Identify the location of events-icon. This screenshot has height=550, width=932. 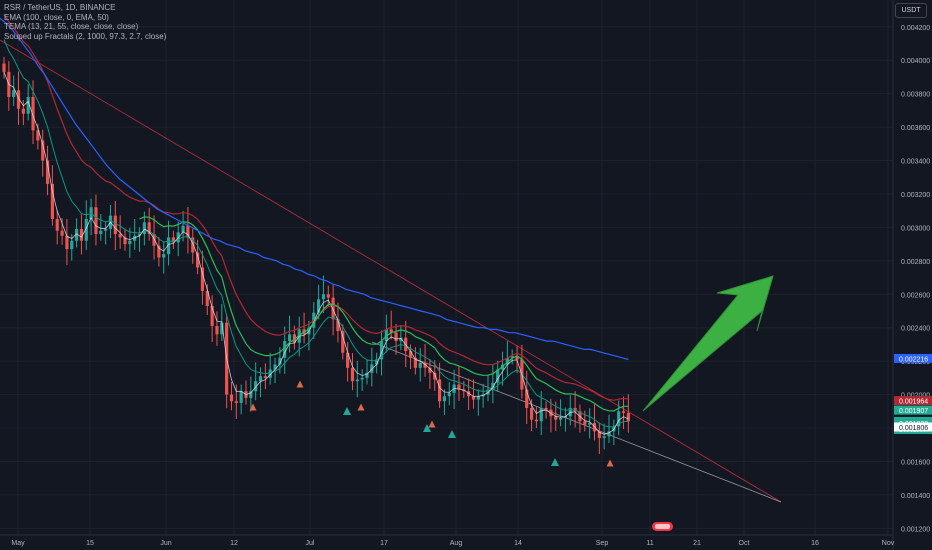
(662, 526).